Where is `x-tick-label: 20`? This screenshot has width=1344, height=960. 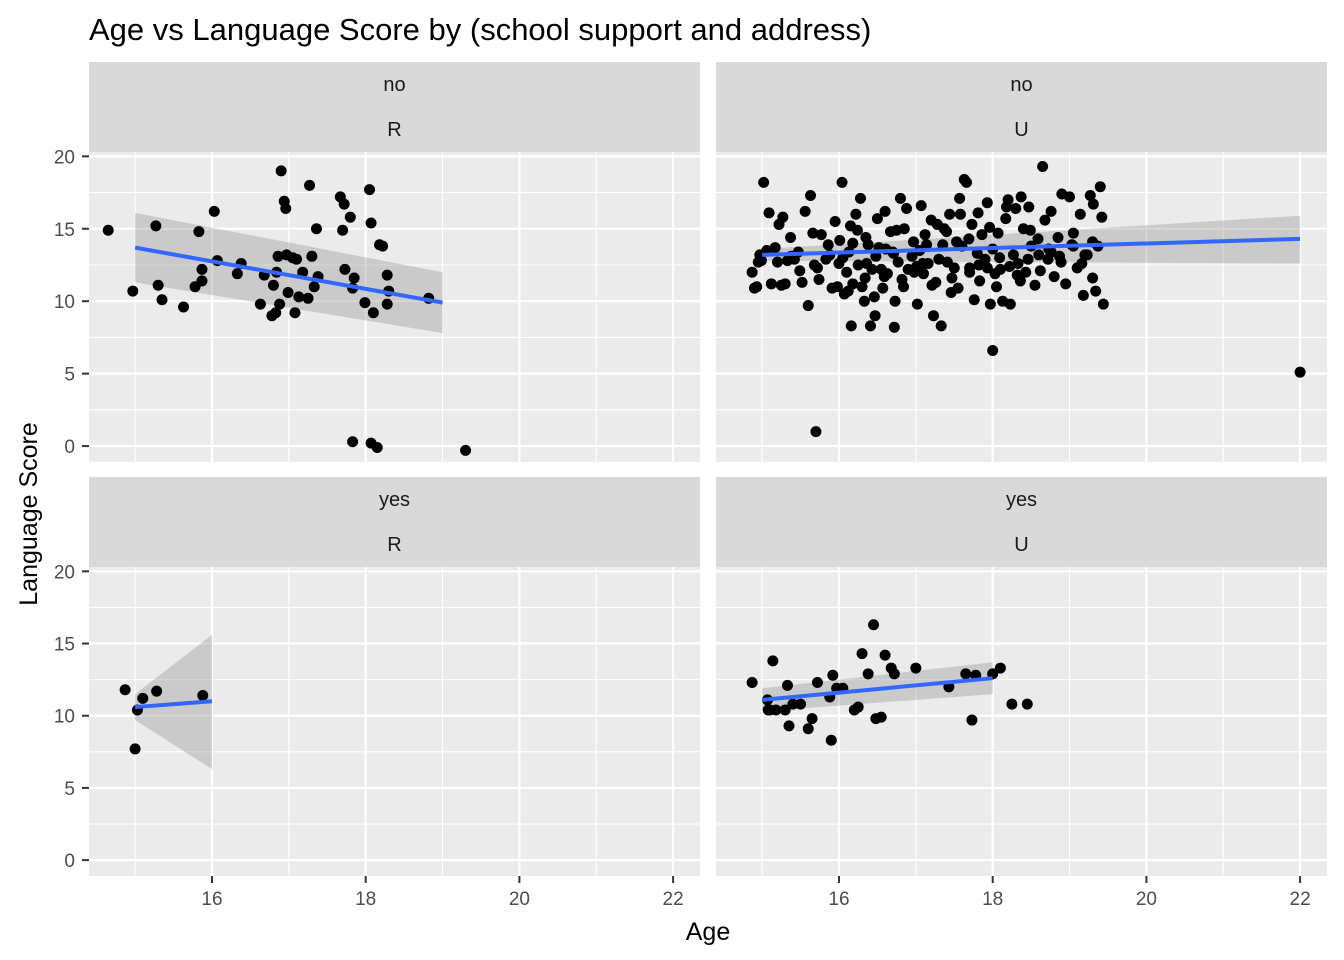 x-tick-label: 20 is located at coordinates (1146, 899).